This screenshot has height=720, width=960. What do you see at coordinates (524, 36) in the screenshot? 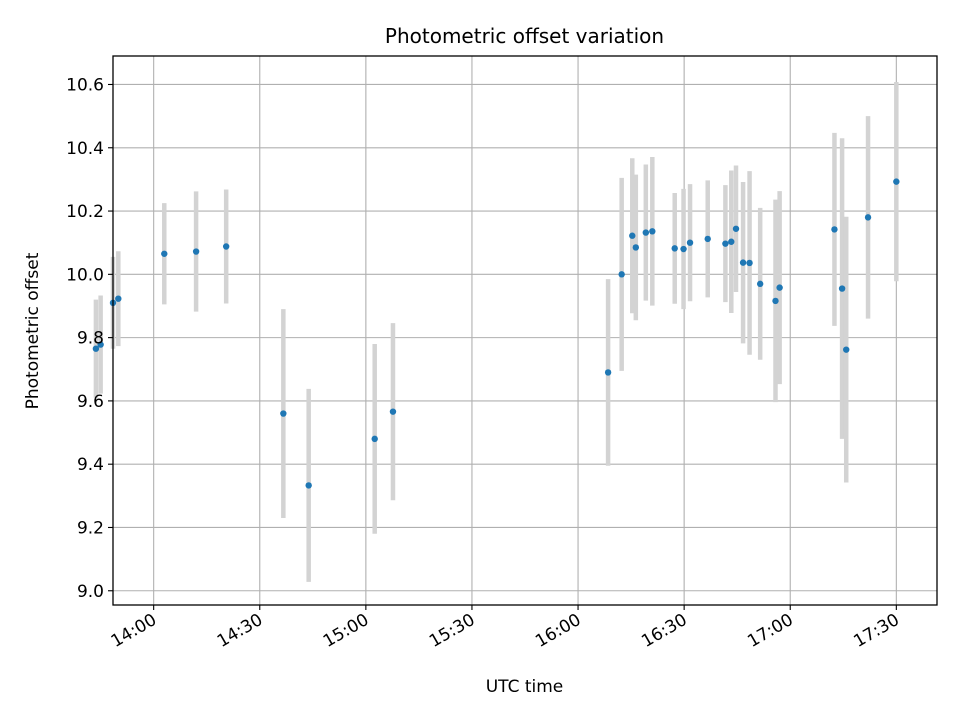
I see `chart-title: Photometric offset variation` at bounding box center [524, 36].